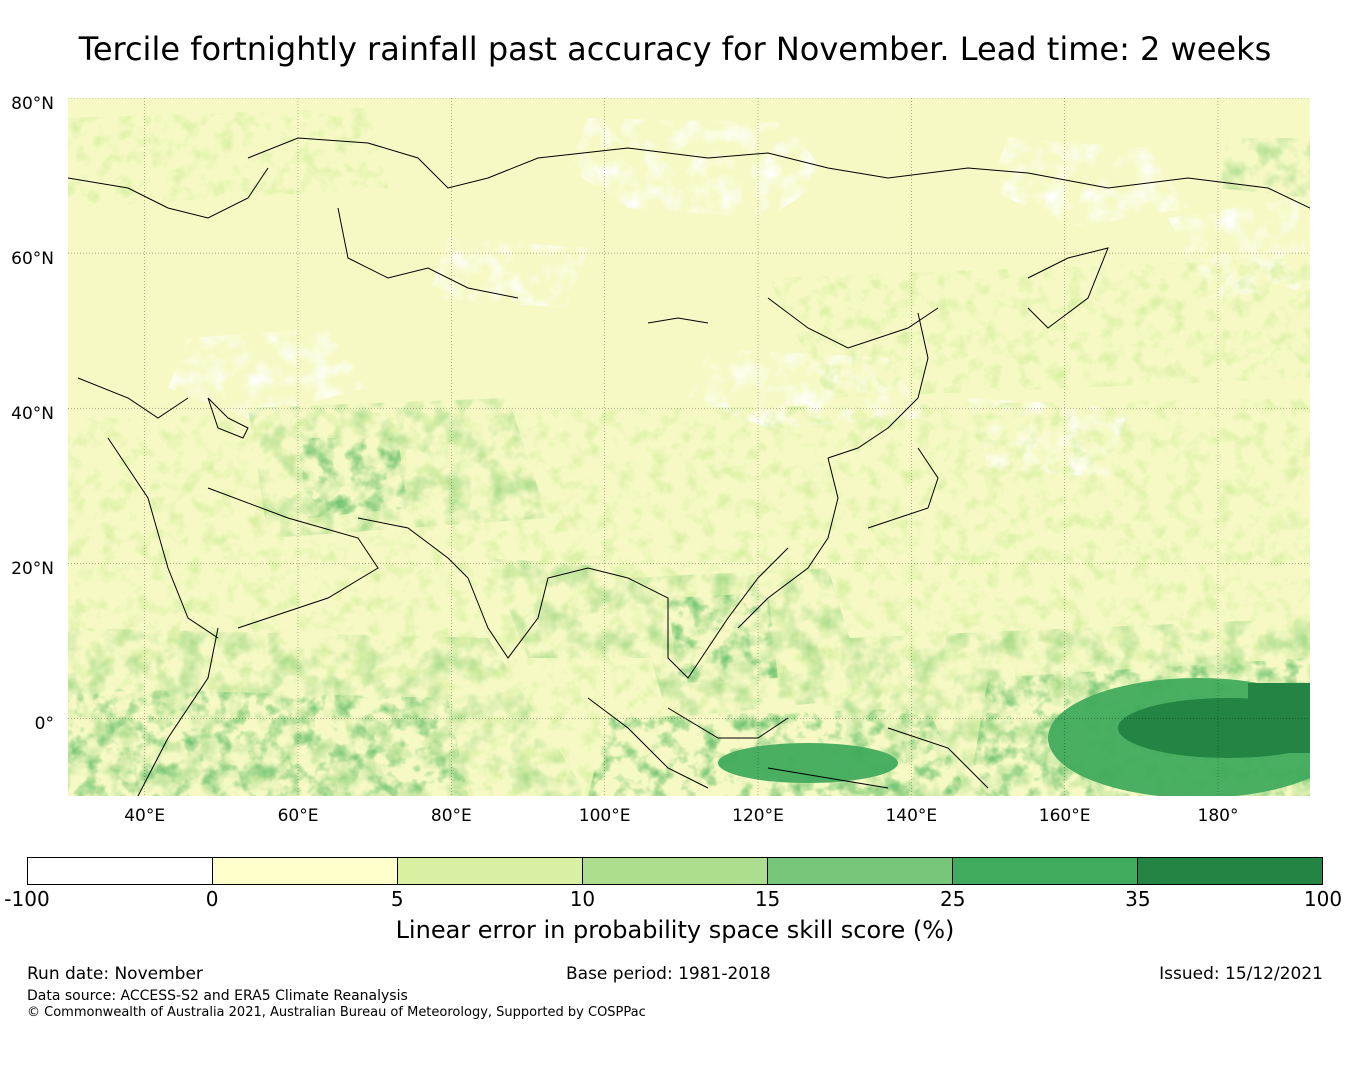 The width and height of the screenshot is (1350, 1065). Describe the element at coordinates (1241, 974) in the screenshot. I see `issued-date: Issued: 15/12/2021` at that location.